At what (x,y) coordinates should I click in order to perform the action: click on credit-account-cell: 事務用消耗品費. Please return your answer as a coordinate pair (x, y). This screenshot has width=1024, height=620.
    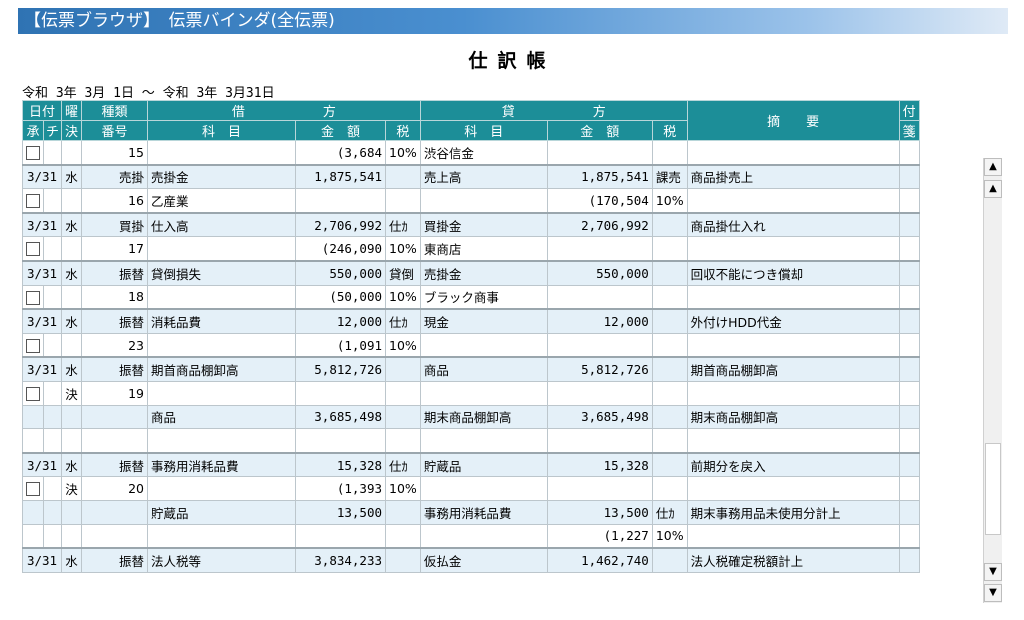
    Looking at the image, I should click on (483, 512).